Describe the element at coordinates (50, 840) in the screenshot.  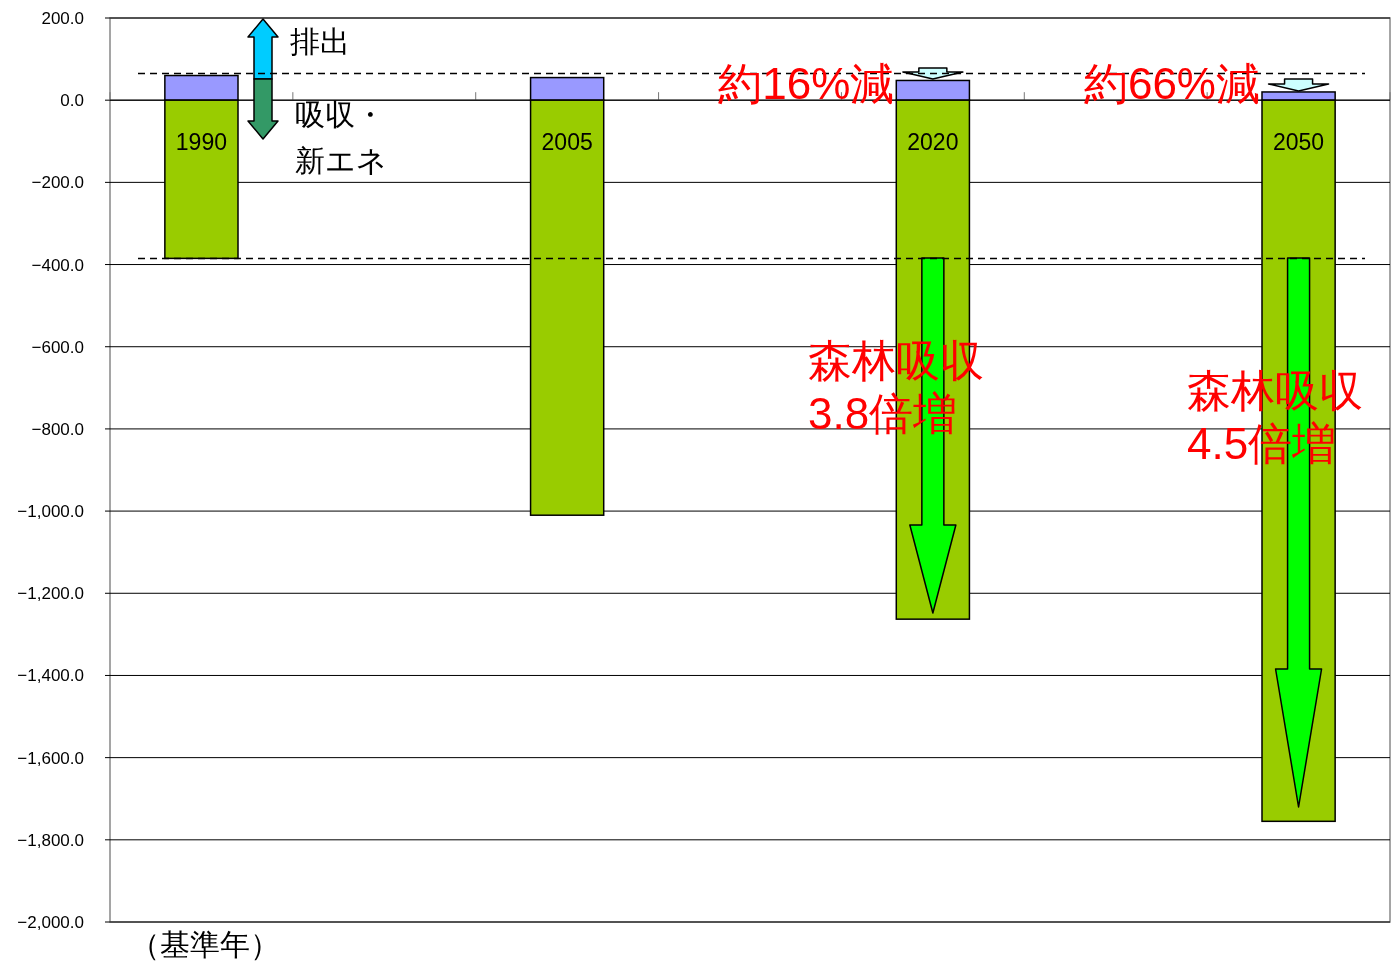
I see `y-tick-label: −1,800.0` at that location.